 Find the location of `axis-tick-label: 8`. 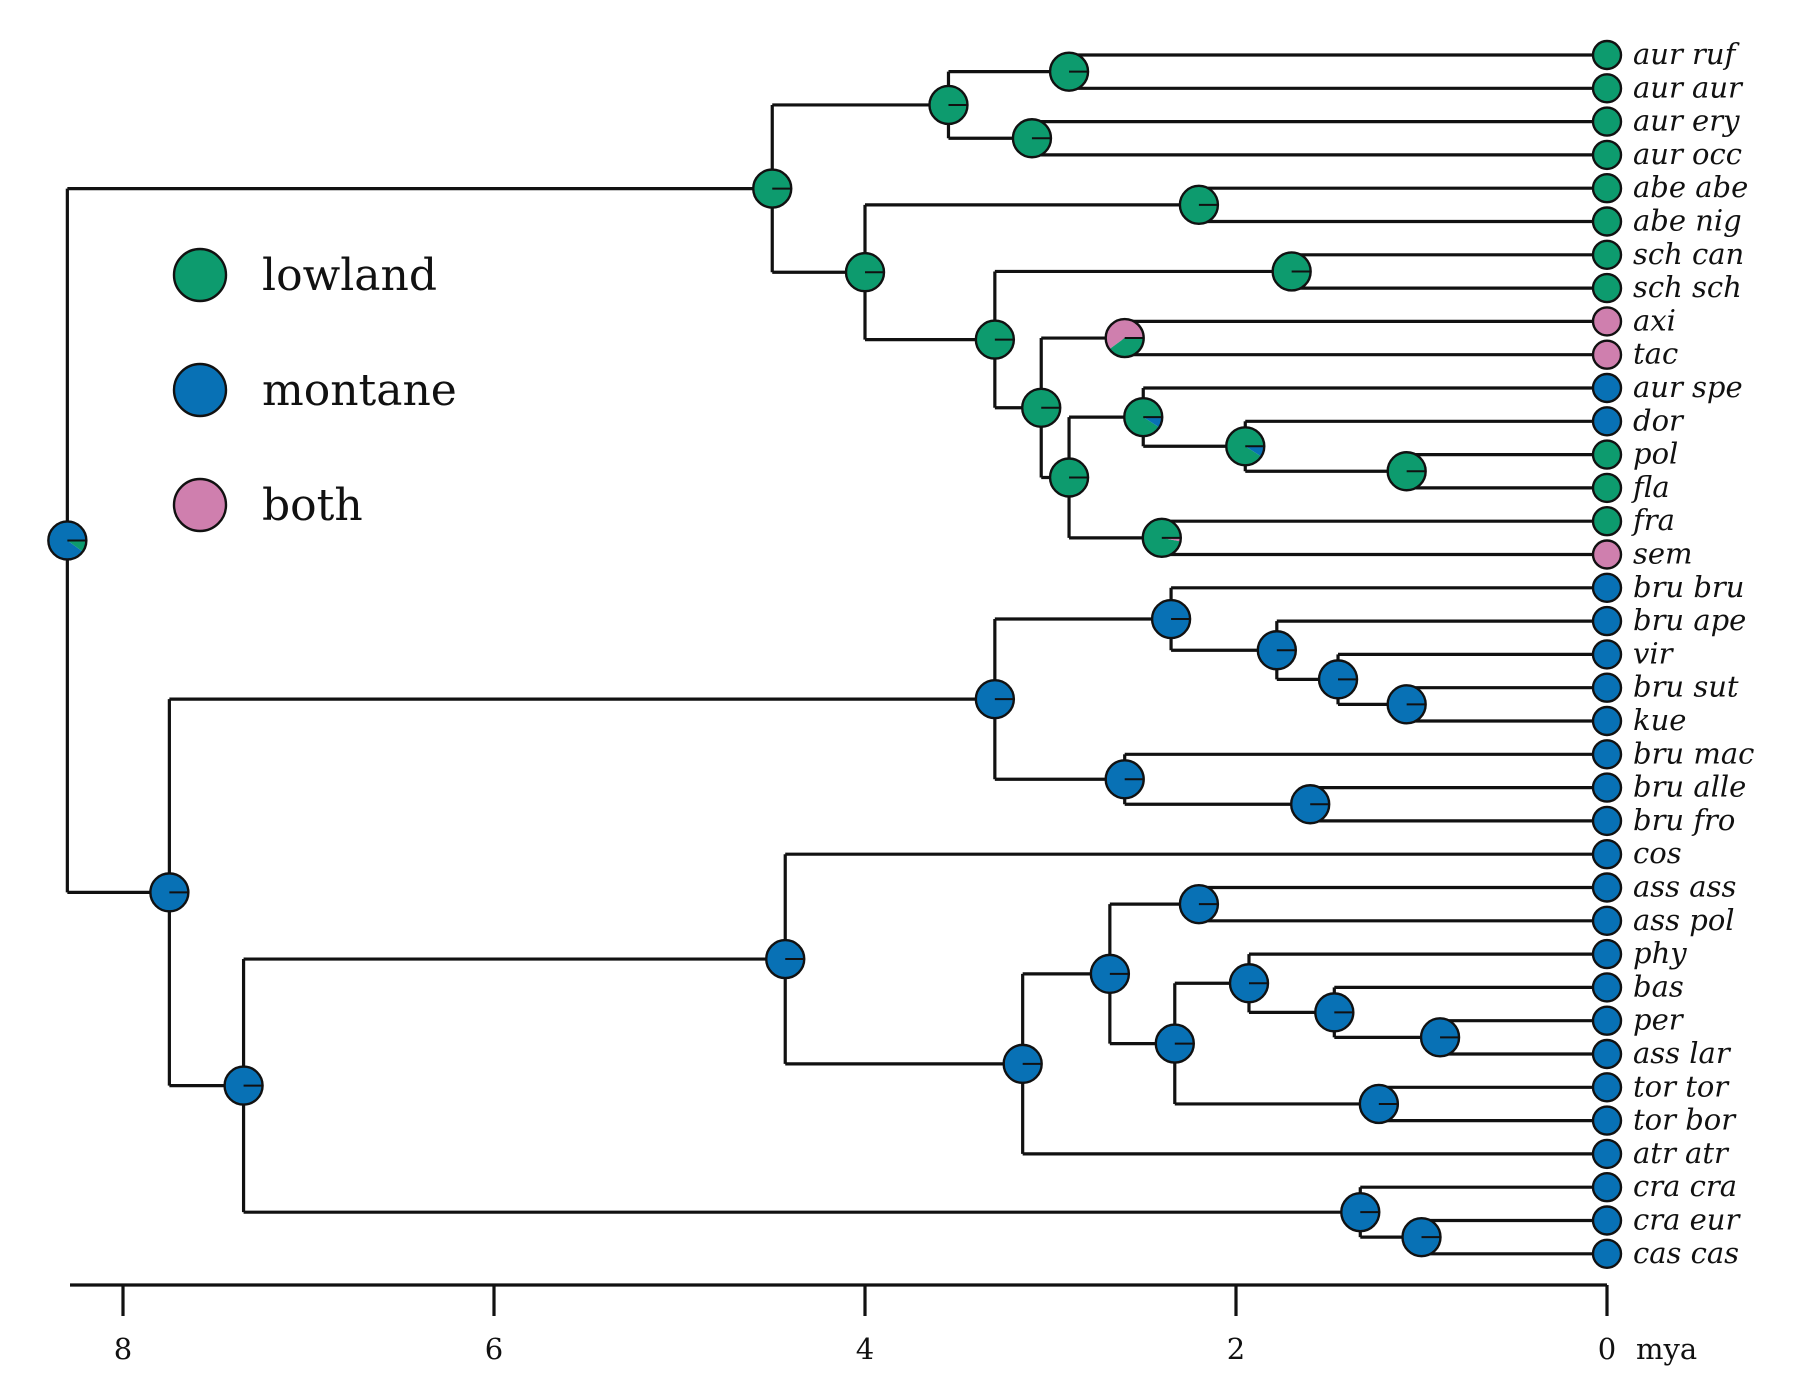

axis-tick-label: 8 is located at coordinates (123, 1349).